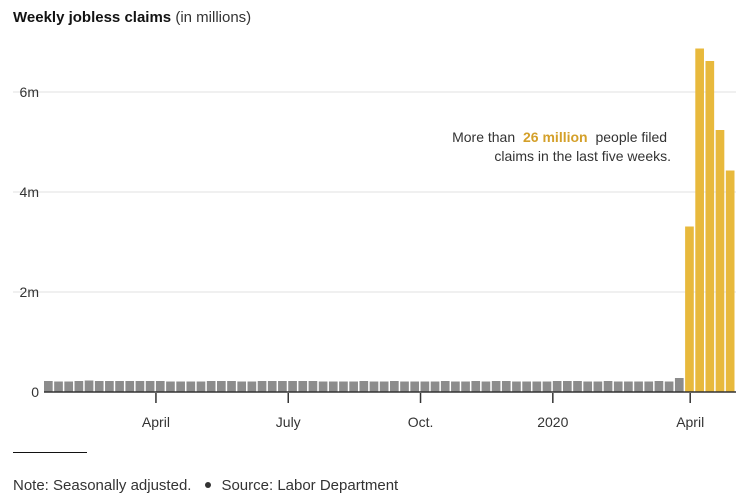 This screenshot has height=503, width=751. Describe the element at coordinates (421, 422) in the screenshot. I see `x-tick-label-2: Oct.` at that location.